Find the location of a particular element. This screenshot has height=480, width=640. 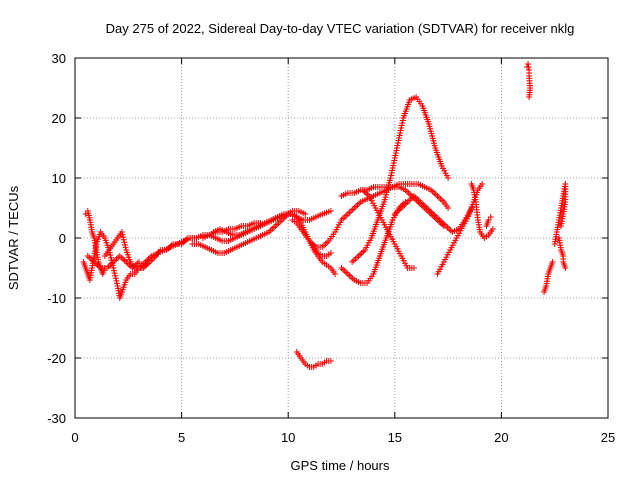

y-tick-label: -10 is located at coordinates (56, 298).